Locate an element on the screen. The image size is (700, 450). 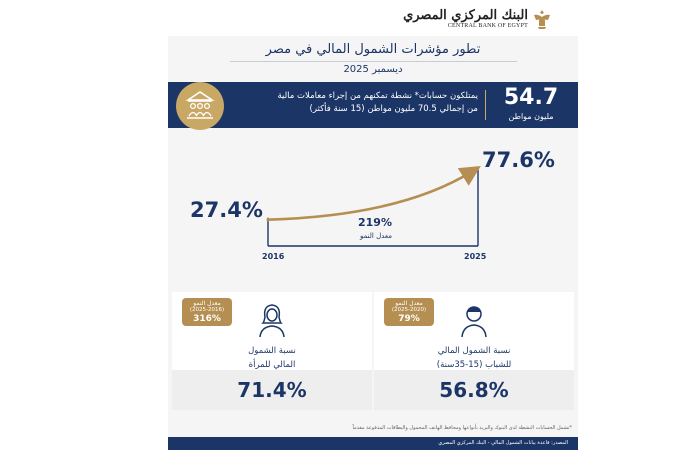
x-tick-label-end: 2025 is located at coordinates (475, 256).